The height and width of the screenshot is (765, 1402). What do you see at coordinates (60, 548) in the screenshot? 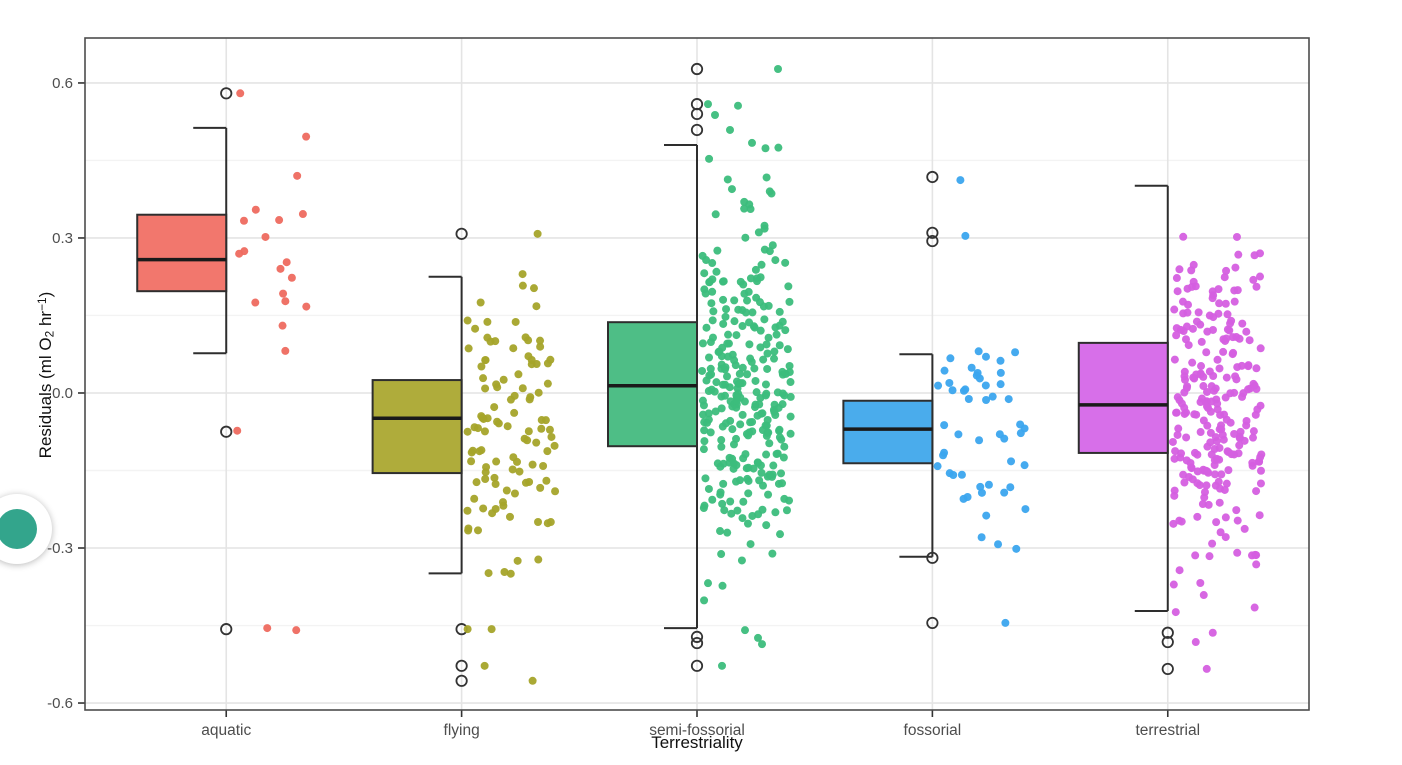
I see `y-tick-label: -0.3` at bounding box center [60, 548].